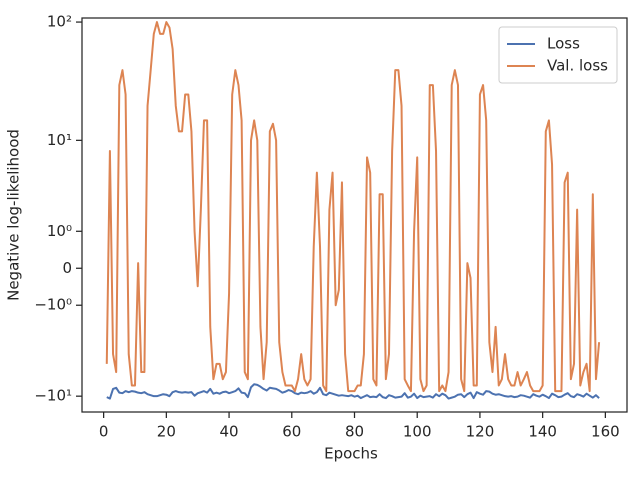 Image resolution: width=640 pixels, height=480 pixels. I want to click on y-axis-label: Negative log-likelihood, so click(14, 215).